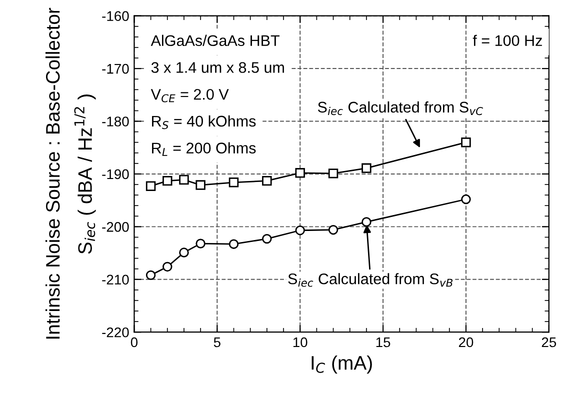 Image resolution: width=576 pixels, height=406 pixels. I want to click on y-tick-label: -200, so click(115, 227).